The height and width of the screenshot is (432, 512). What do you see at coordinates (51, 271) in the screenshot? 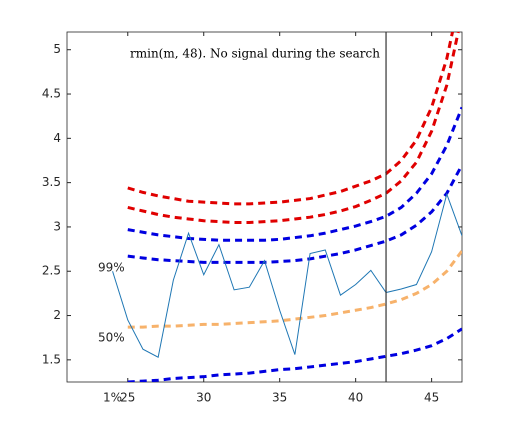
I see `y-tick-label: 2.5` at bounding box center [51, 271].